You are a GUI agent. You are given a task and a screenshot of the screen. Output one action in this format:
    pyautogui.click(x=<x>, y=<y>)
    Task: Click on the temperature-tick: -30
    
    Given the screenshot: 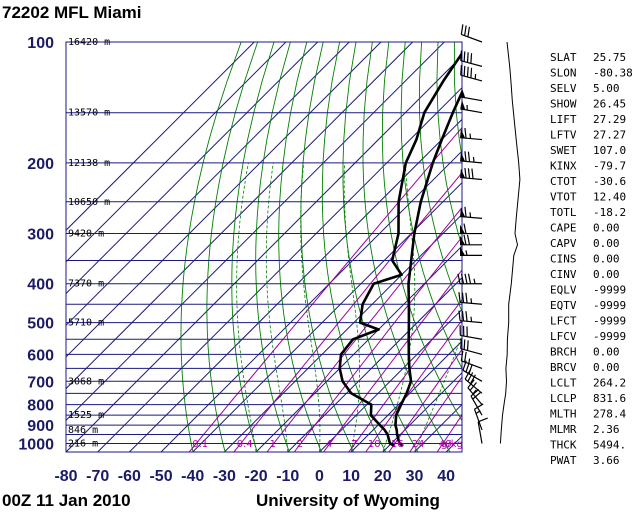 What is the action you would take?
    pyautogui.click(x=224, y=476)
    